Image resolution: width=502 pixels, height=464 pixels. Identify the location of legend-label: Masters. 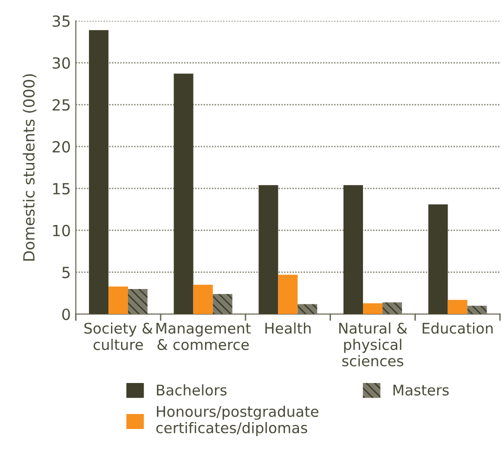
(421, 390).